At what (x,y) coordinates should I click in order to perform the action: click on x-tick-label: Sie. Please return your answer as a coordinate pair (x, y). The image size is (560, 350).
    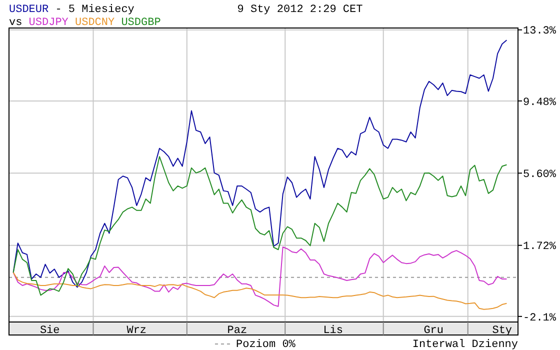
    Looking at the image, I should click on (50, 331).